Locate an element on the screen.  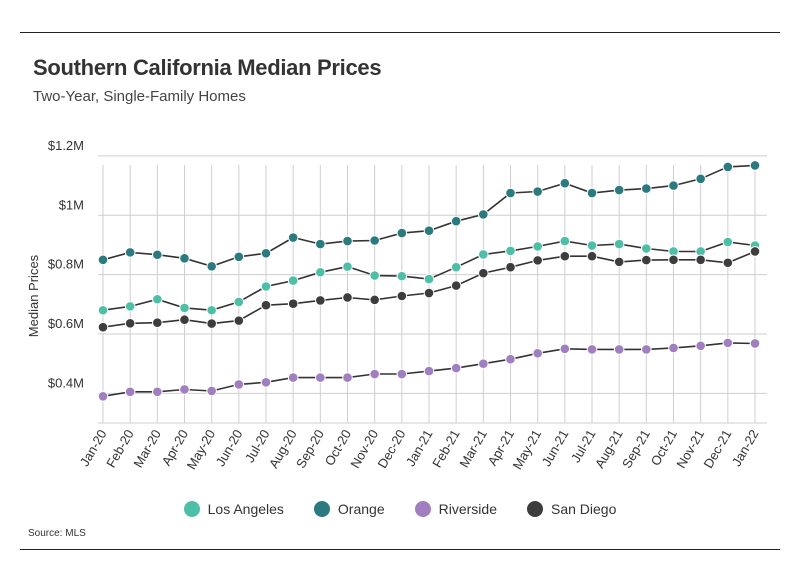
top-rule is located at coordinates (400, 32).